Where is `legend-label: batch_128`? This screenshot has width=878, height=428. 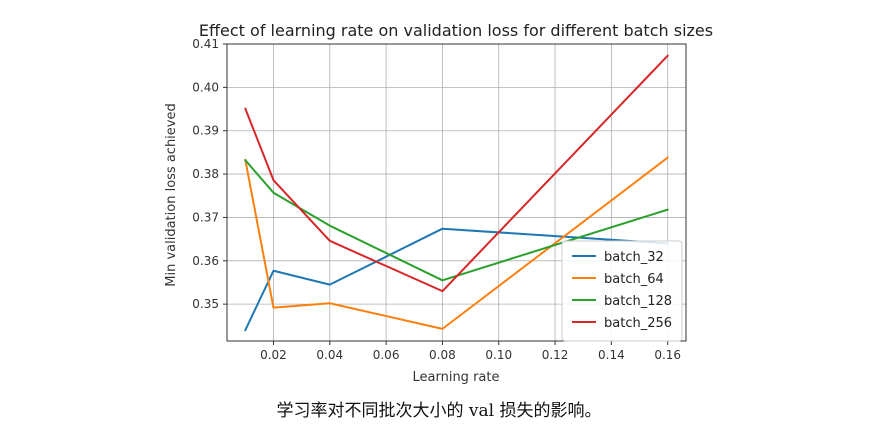 legend-label: batch_128 is located at coordinates (638, 301).